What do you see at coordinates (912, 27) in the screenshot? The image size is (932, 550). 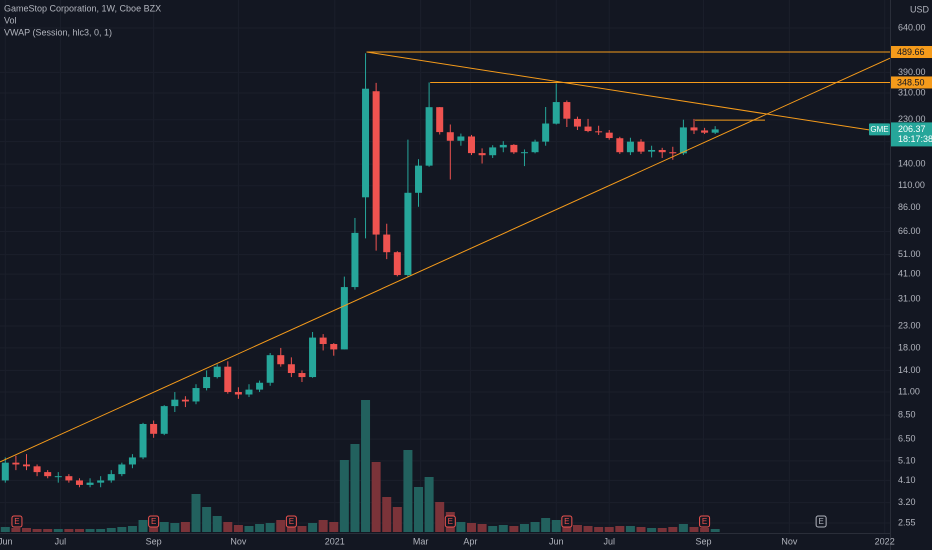 I see `y-tick-label: 640.00` at bounding box center [912, 27].